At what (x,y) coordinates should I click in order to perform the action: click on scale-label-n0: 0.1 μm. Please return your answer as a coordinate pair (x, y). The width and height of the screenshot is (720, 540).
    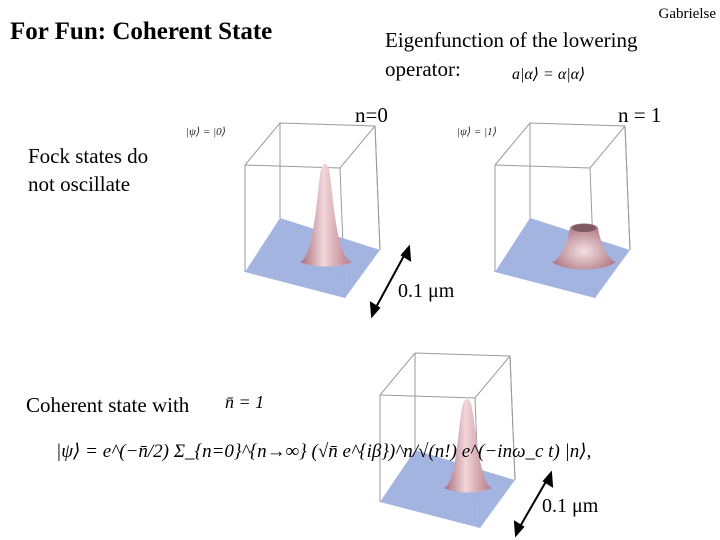
    Looking at the image, I should click on (426, 291).